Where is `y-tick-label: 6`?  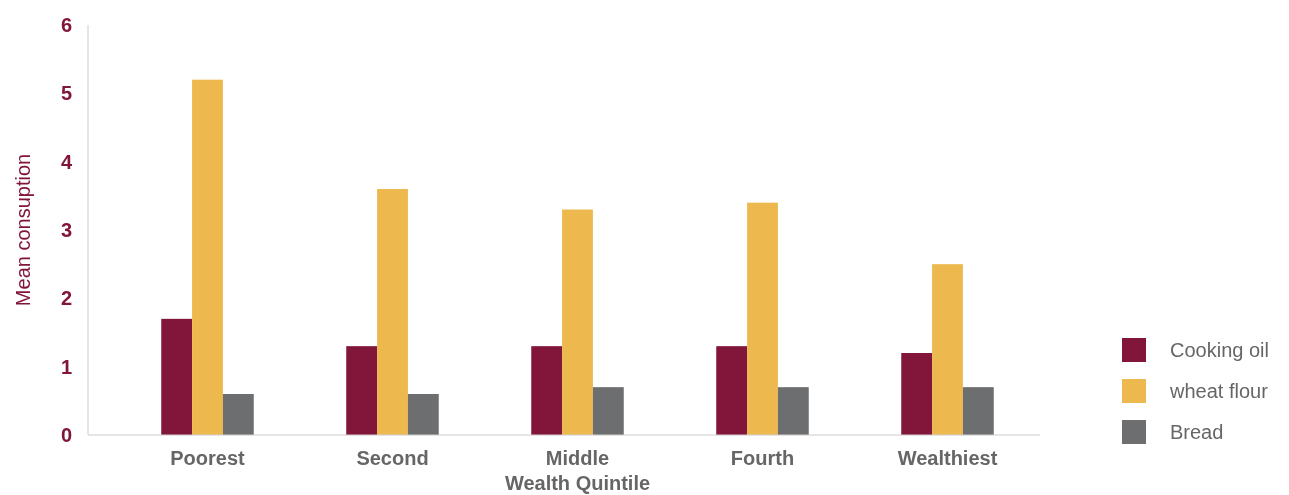
y-tick-label: 6 is located at coordinates (66, 25).